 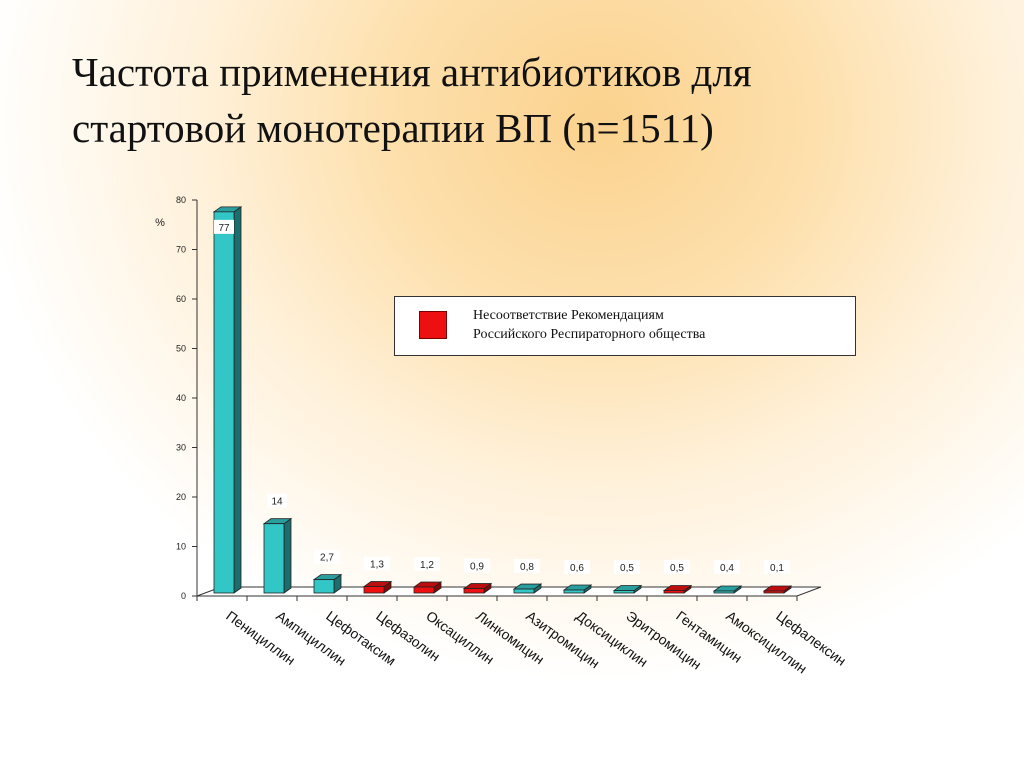 What do you see at coordinates (181, 448) in the screenshot?
I see `y-tick-label: 30` at bounding box center [181, 448].